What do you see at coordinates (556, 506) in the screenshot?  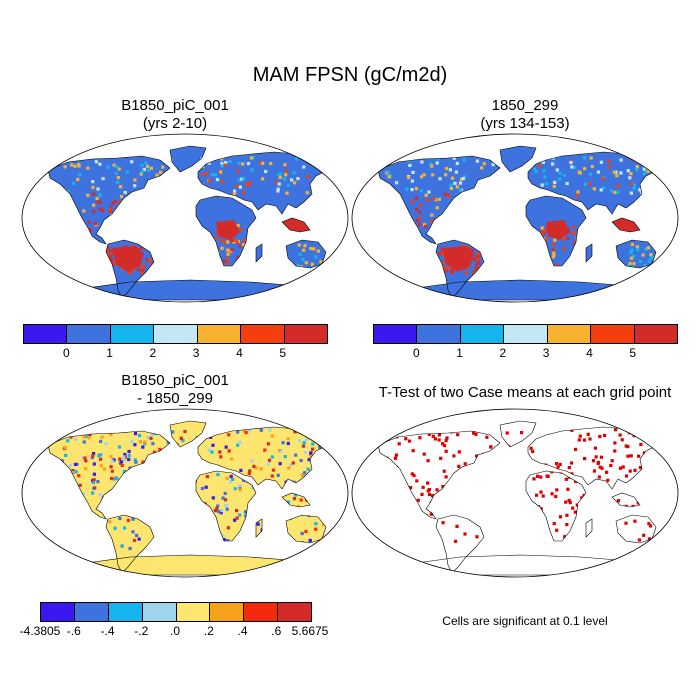 I see `continent-africa` at bounding box center [556, 506].